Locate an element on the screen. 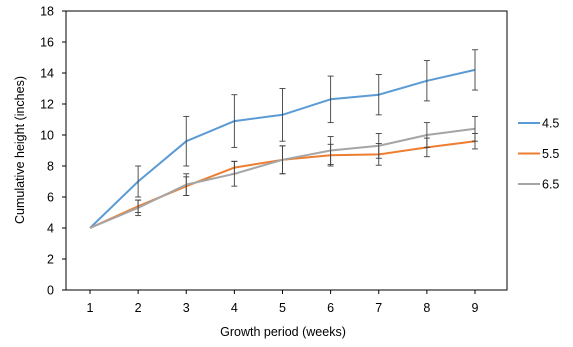  y-tick-label: 2 is located at coordinates (50, 260).